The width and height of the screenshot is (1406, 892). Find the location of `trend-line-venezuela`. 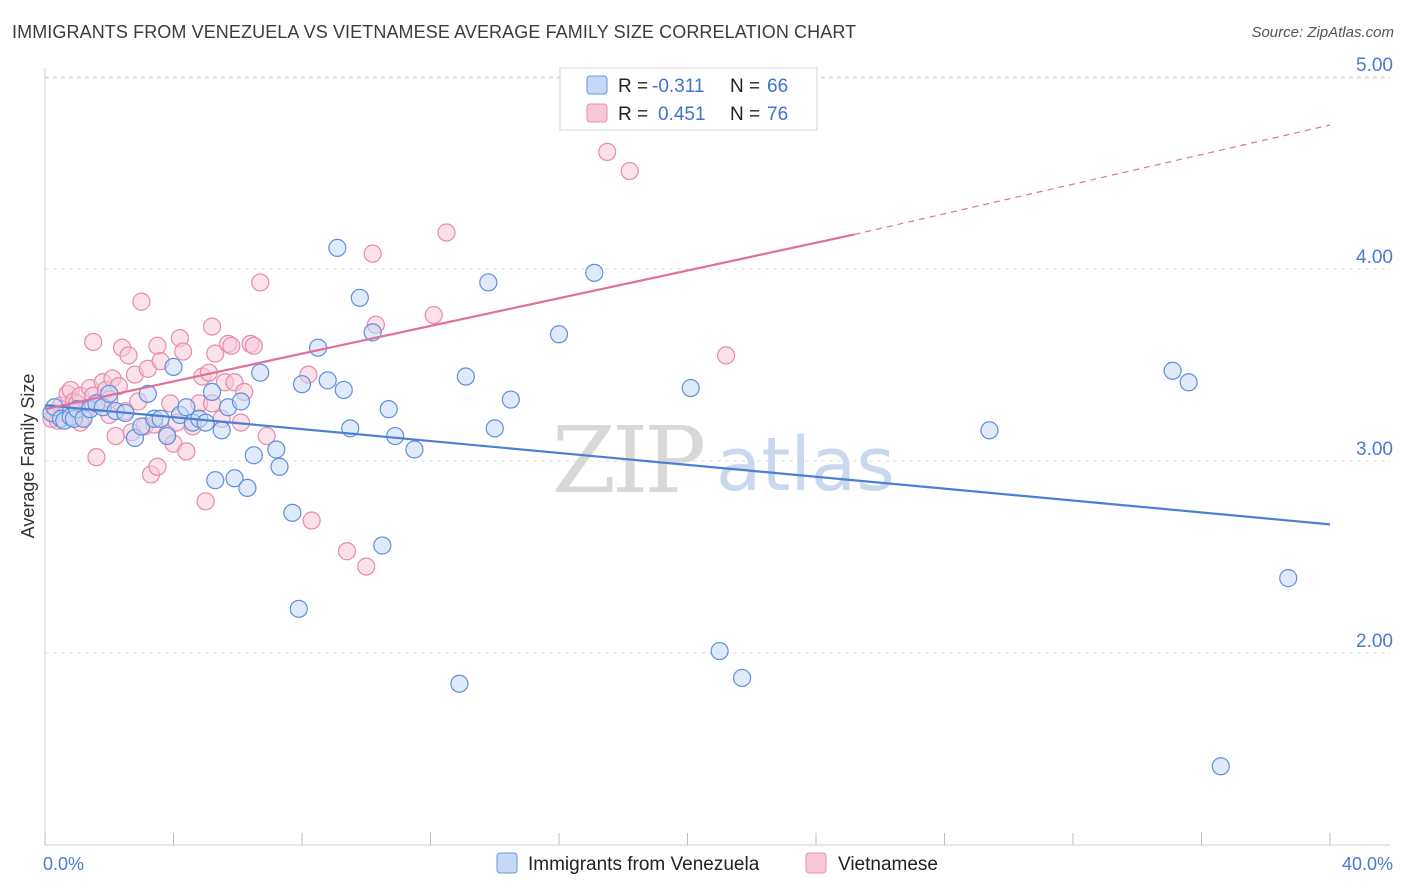

trend-line-venezuela is located at coordinates (687, 465).